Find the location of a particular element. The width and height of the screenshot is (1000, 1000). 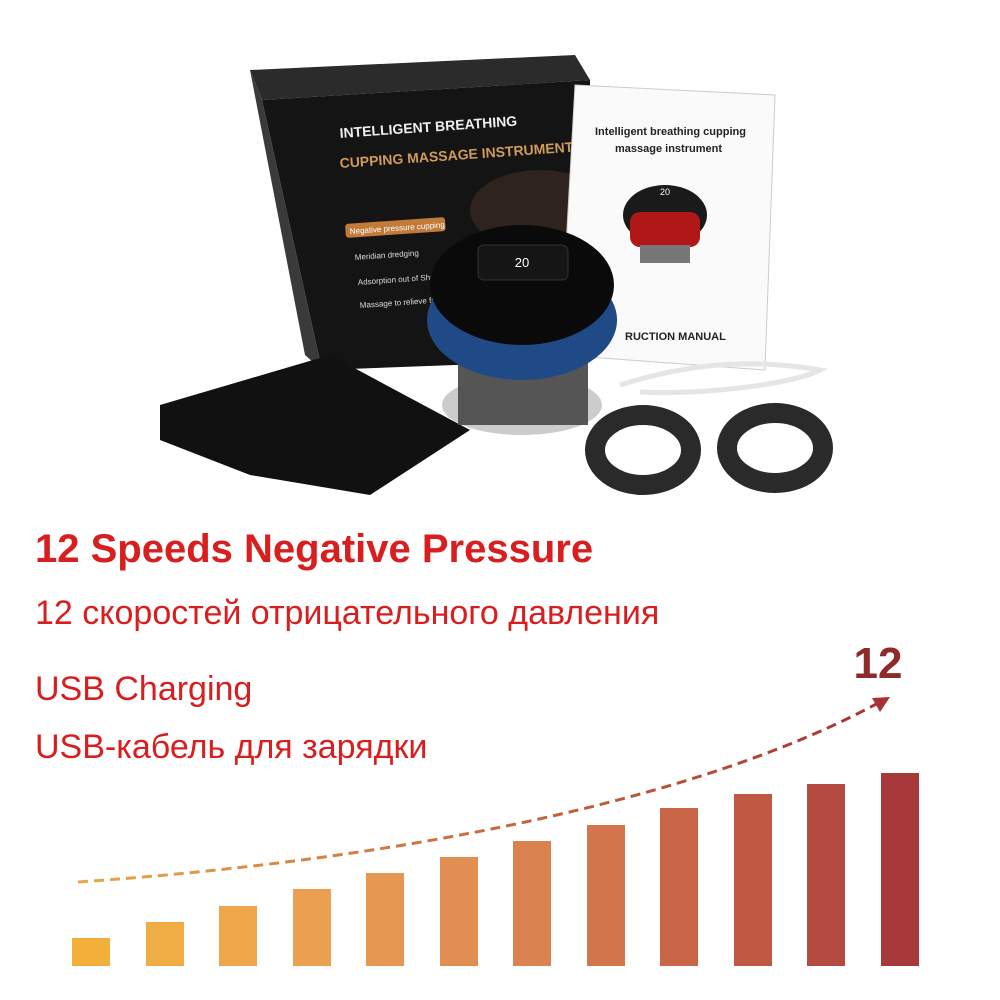

headline: 12 Speeds Negative Pressure is located at coordinates (314, 549).